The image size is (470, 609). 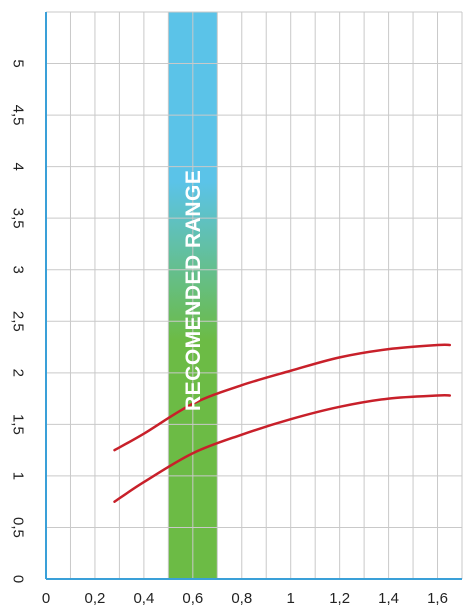 What do you see at coordinates (18, 424) in the screenshot?
I see `y-tick-label: 1,5` at bounding box center [18, 424].